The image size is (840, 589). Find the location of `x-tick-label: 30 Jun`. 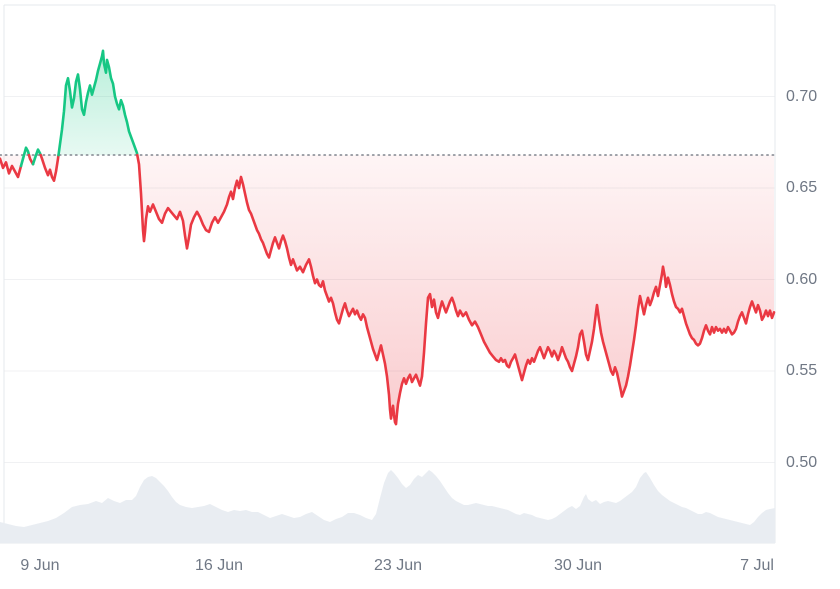

x-tick-label: 30 Jun is located at coordinates (578, 565).